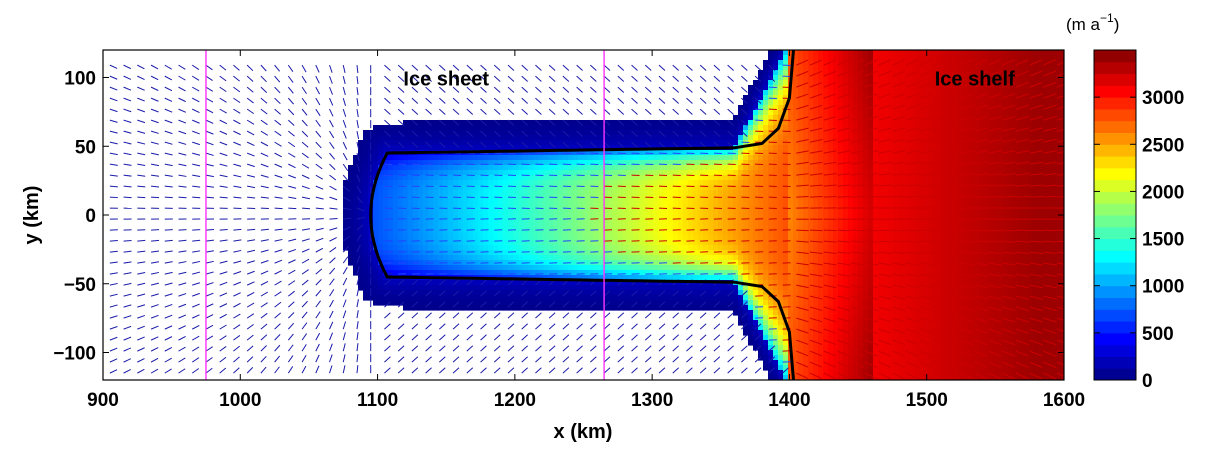  Describe the element at coordinates (927, 400) in the screenshot. I see `x-tick-label: 1500` at that location.